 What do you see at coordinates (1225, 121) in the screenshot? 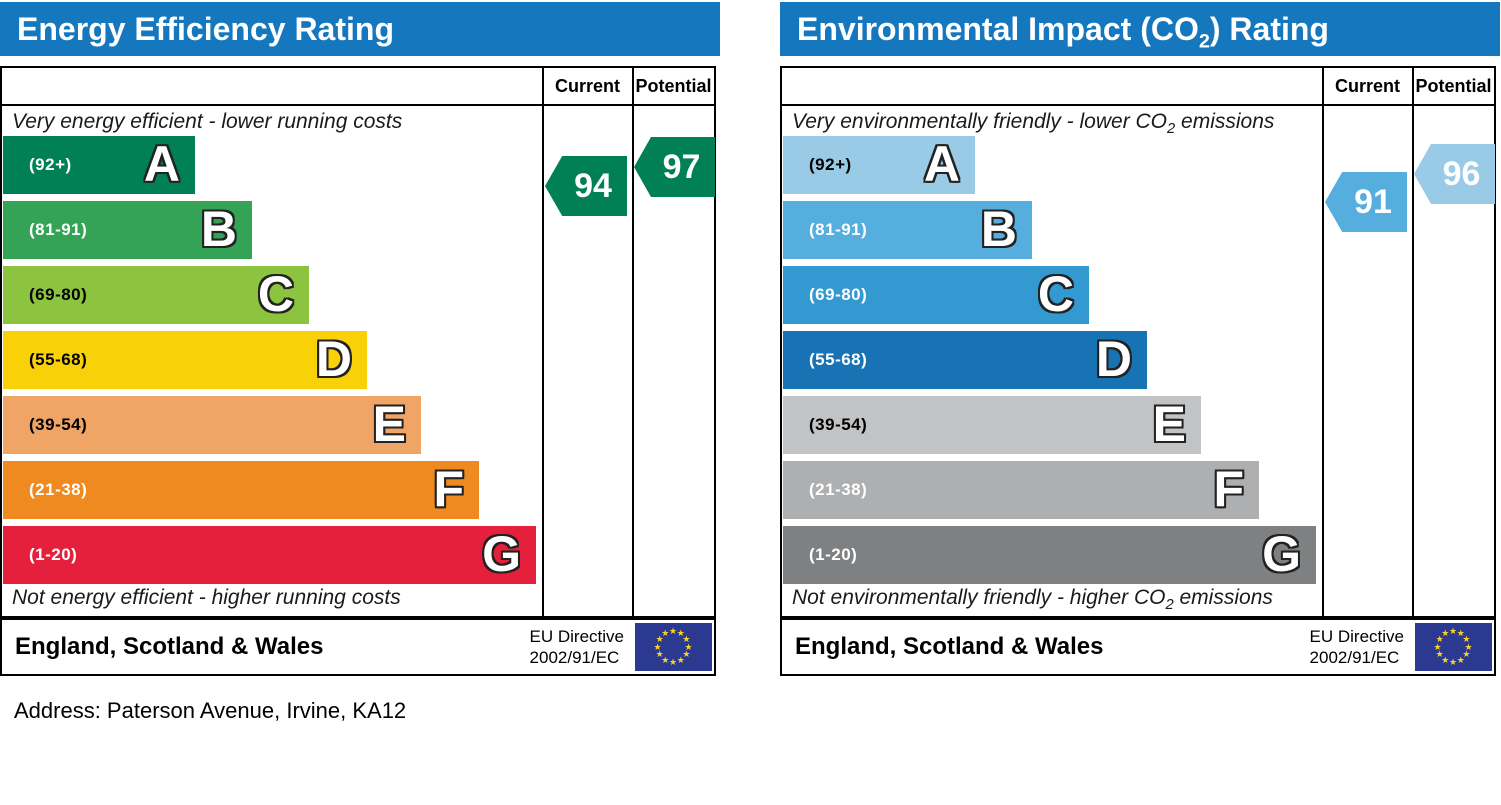
I see `top-note-text-end: emissions` at bounding box center [1225, 121].